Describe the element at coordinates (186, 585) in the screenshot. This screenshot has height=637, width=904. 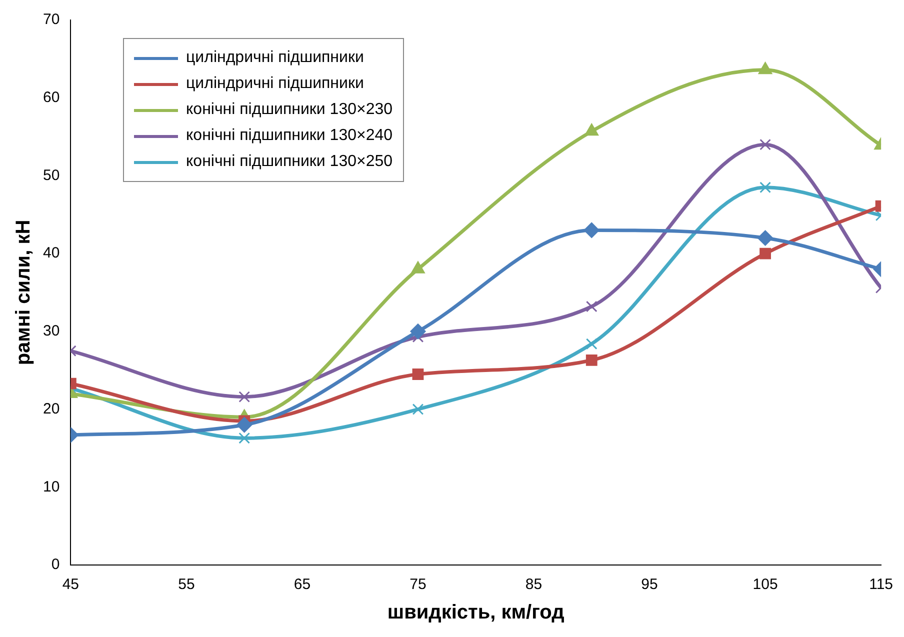
I see `x-tick-label: 55` at that location.